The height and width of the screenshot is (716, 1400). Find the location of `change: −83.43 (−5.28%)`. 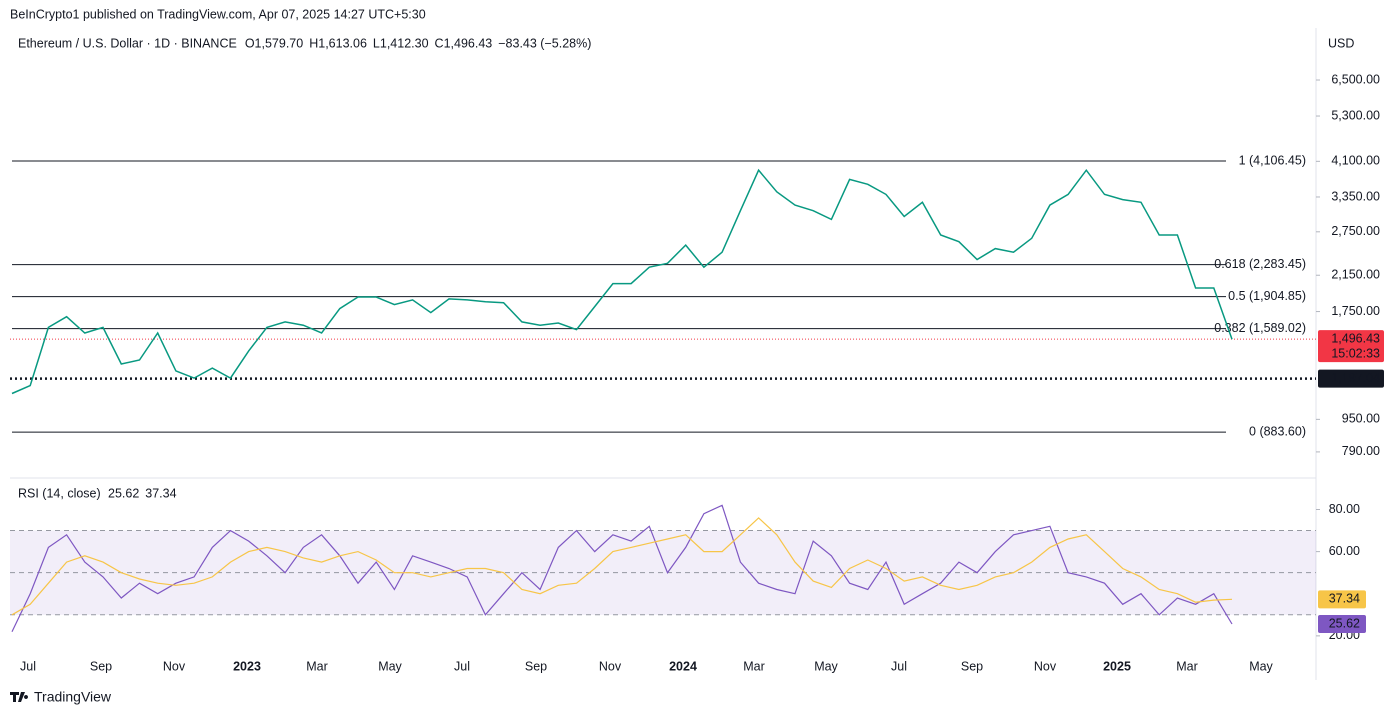

change: −83.43 (−5.28%) is located at coordinates (544, 43).